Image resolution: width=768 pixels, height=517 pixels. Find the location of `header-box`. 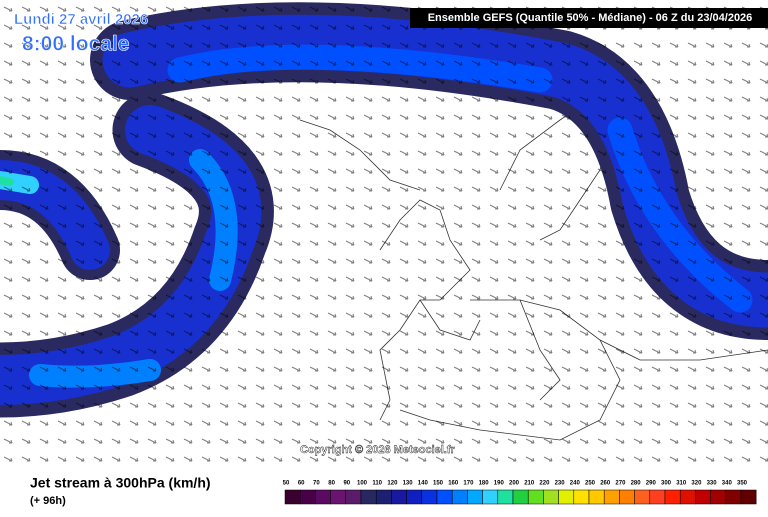

header-box is located at coordinates (589, 18).